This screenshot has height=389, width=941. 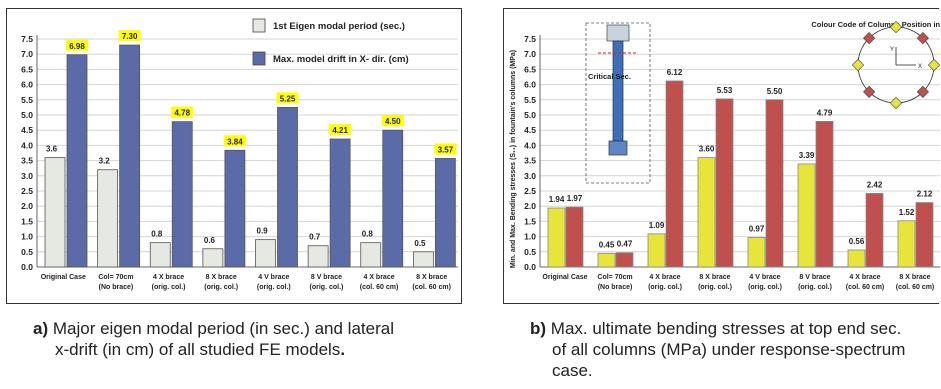 I want to click on data-label: 4.50, so click(x=393, y=121).